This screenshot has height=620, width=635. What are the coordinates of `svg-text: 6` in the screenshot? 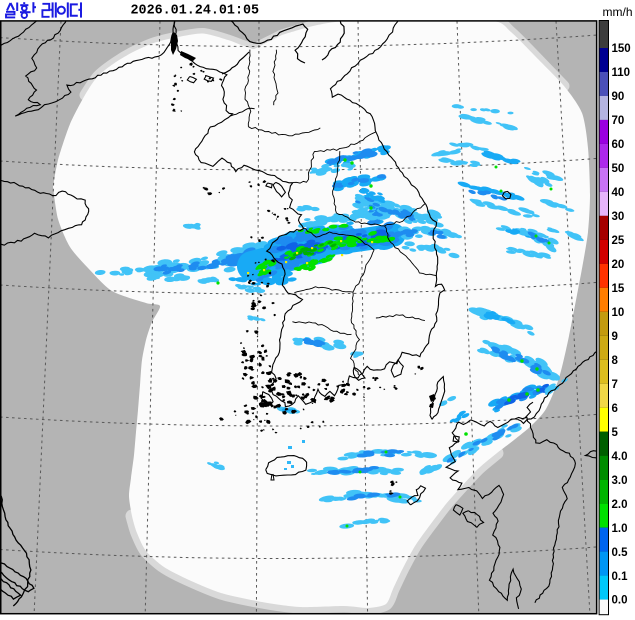 It's located at (615, 409).